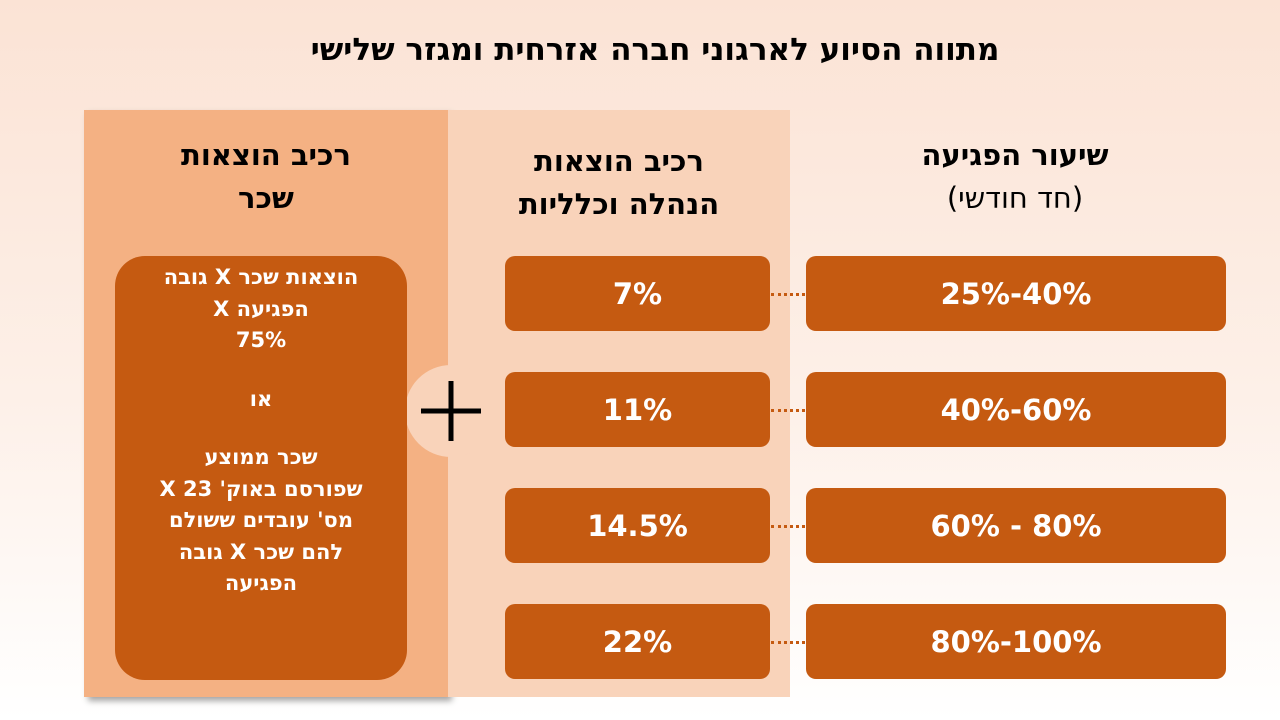 The width and height of the screenshot is (1280, 720). I want to click on header-subline: (חד חודשי), so click(1015, 198).